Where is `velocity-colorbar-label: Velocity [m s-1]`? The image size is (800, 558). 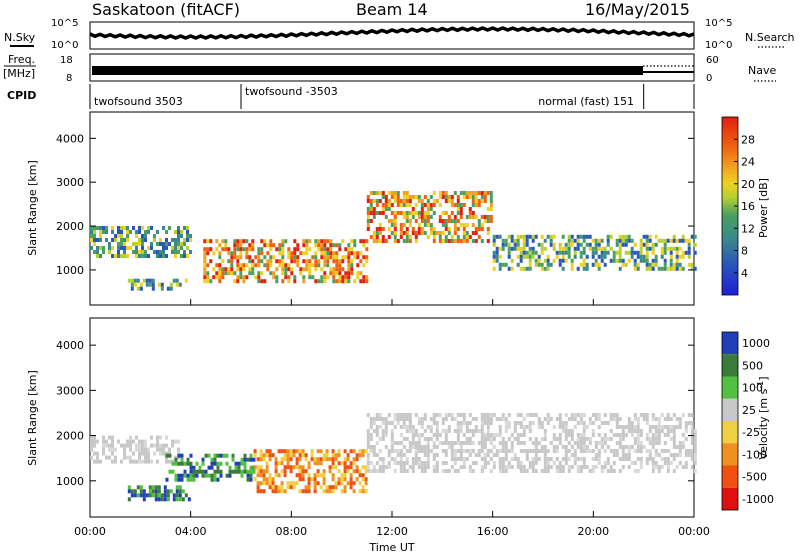
velocity-colorbar-label: Velocity [m s-1] is located at coordinates (763, 417).